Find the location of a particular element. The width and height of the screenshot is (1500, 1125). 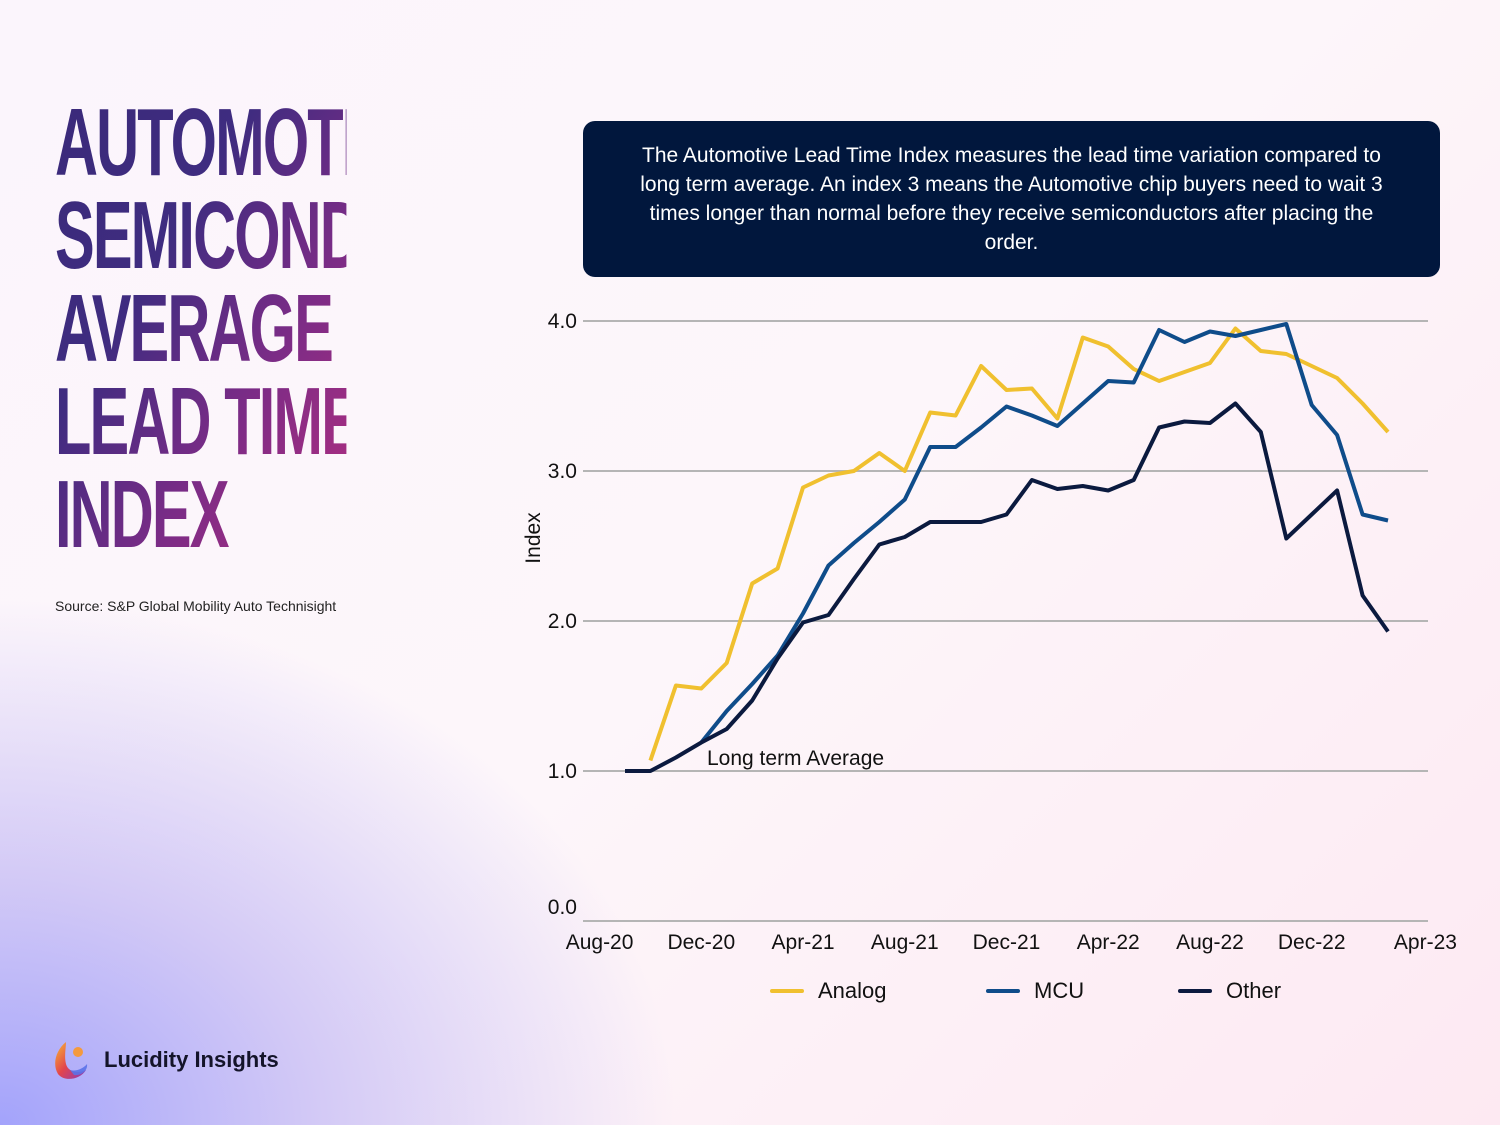

brand-logo: Lucidity Insights is located at coordinates (165, 1060).